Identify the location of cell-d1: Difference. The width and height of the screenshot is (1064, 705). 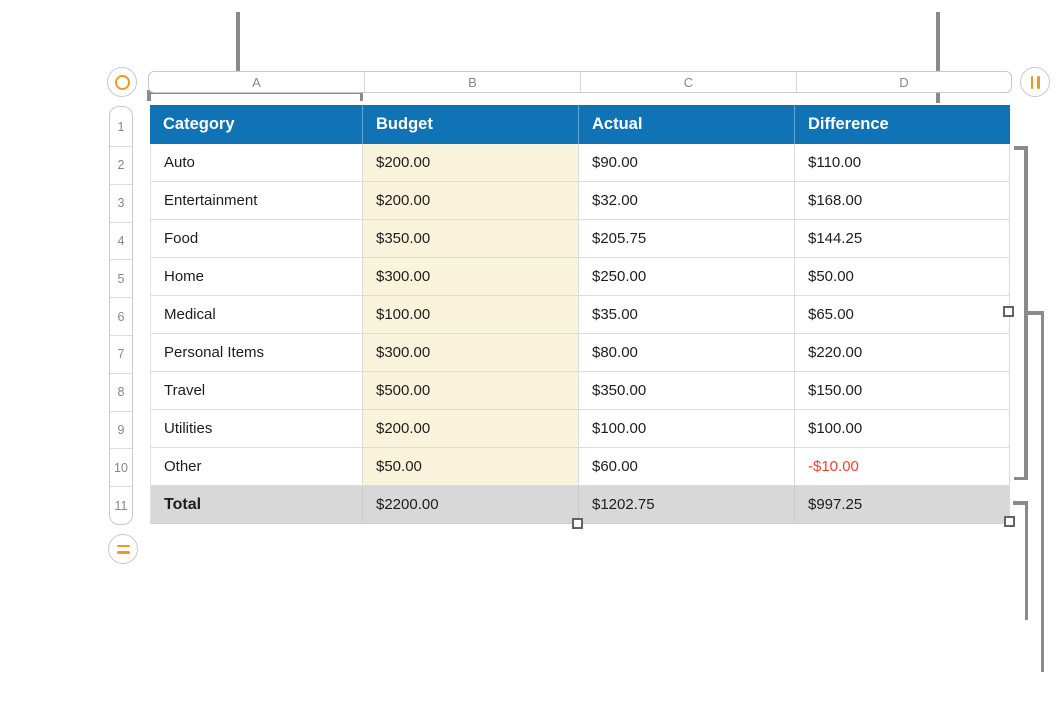
(848, 124).